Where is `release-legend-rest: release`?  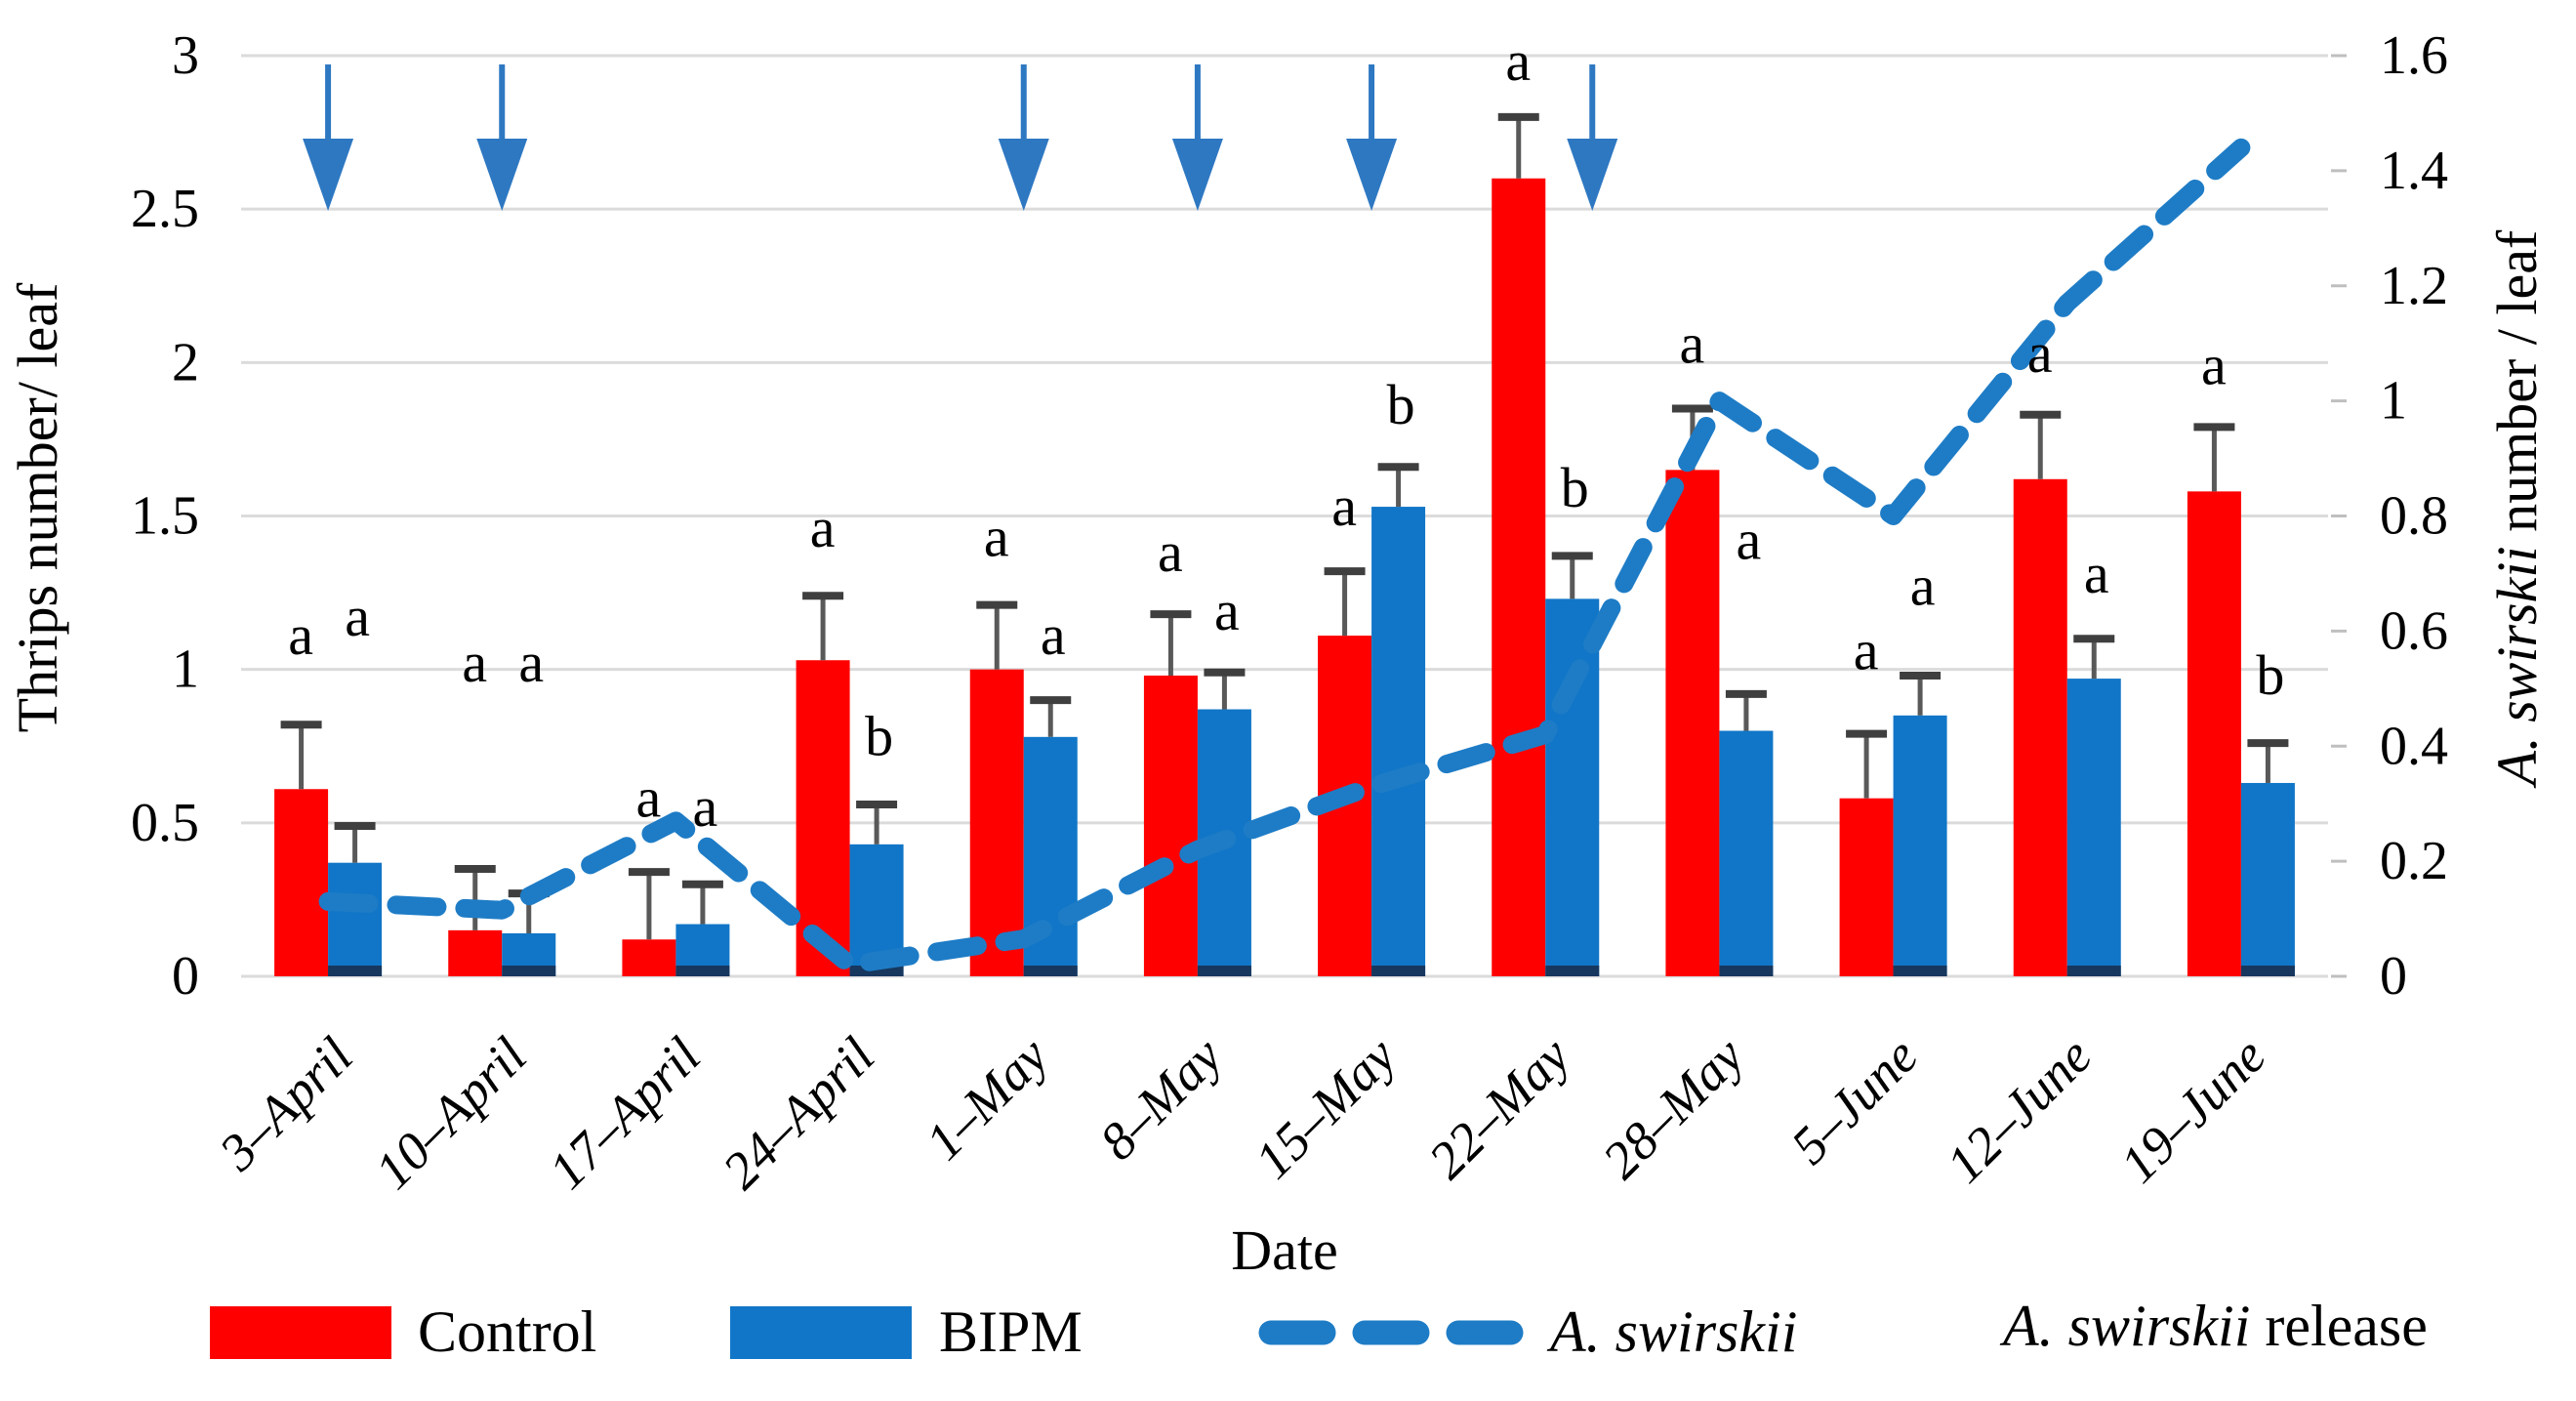
release-legend-rest: release is located at coordinates (2339, 1326).